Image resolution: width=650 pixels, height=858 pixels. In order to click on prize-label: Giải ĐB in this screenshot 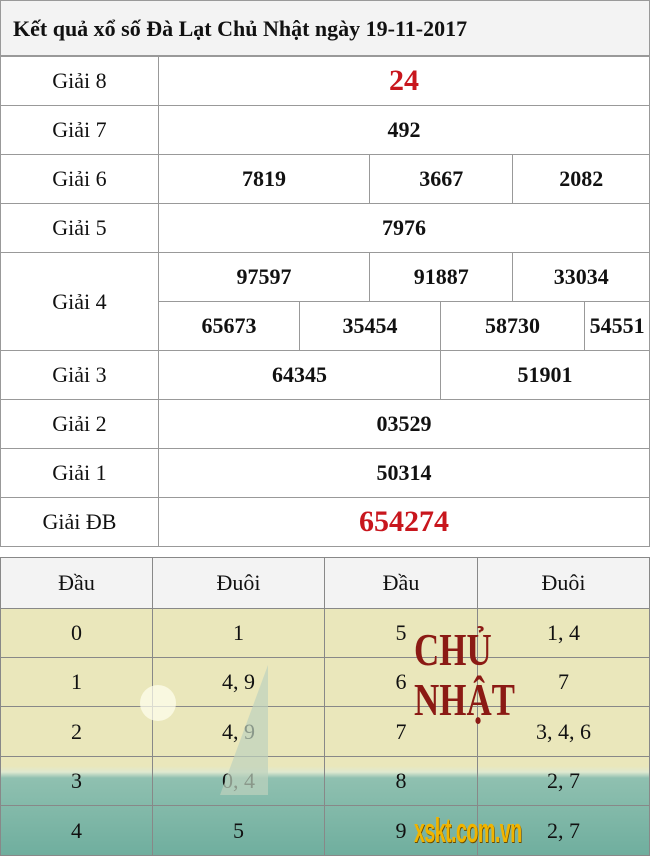, I will do `click(79, 522)`.